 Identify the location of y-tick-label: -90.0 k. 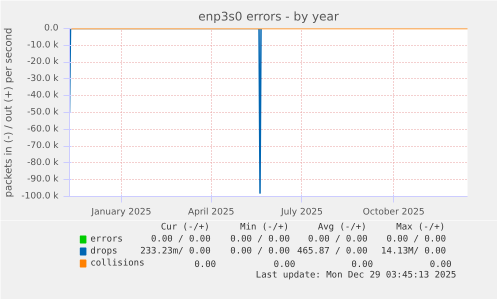
(43, 179).